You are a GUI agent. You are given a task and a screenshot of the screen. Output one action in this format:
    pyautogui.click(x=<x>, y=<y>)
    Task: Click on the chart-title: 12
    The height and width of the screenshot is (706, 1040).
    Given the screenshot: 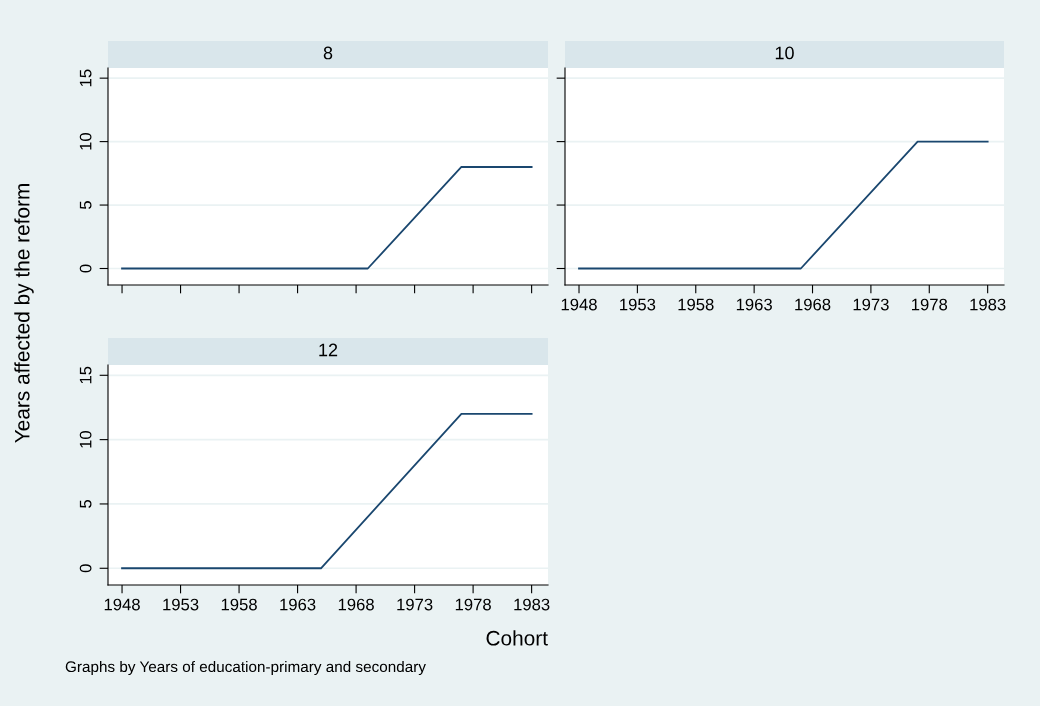 What is the action you would take?
    pyautogui.click(x=328, y=350)
    